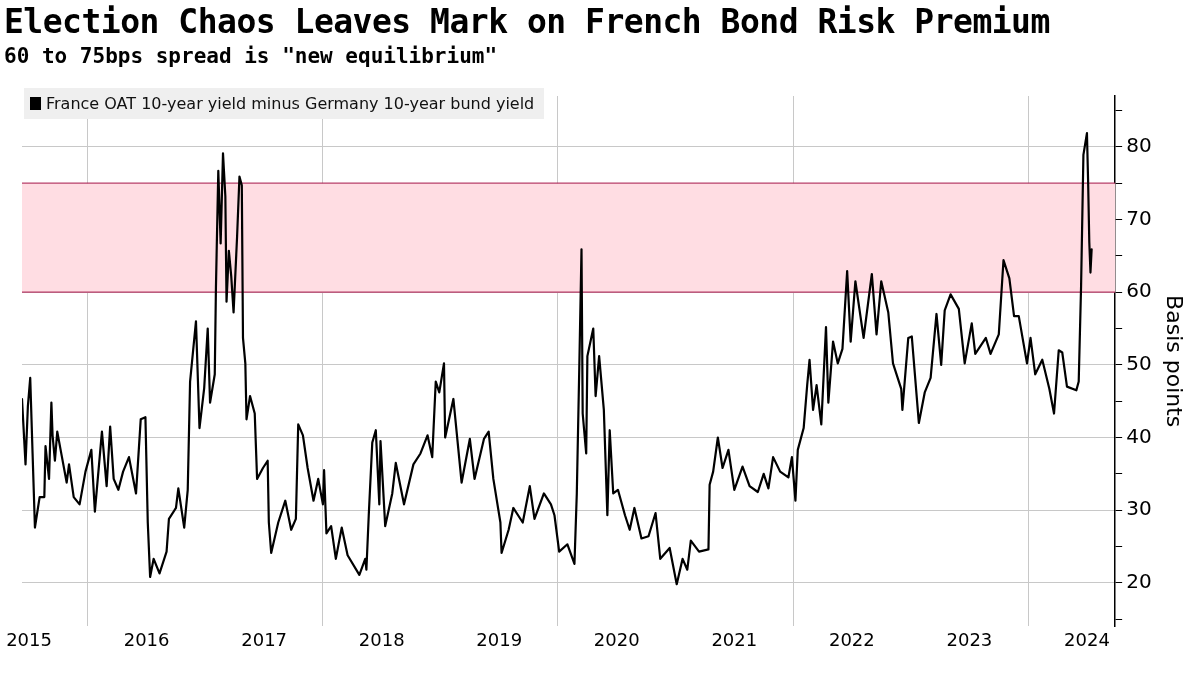 This screenshot has width=1200, height=675. What do you see at coordinates (1139, 581) in the screenshot?
I see `y-tick-label: 20` at bounding box center [1139, 581].